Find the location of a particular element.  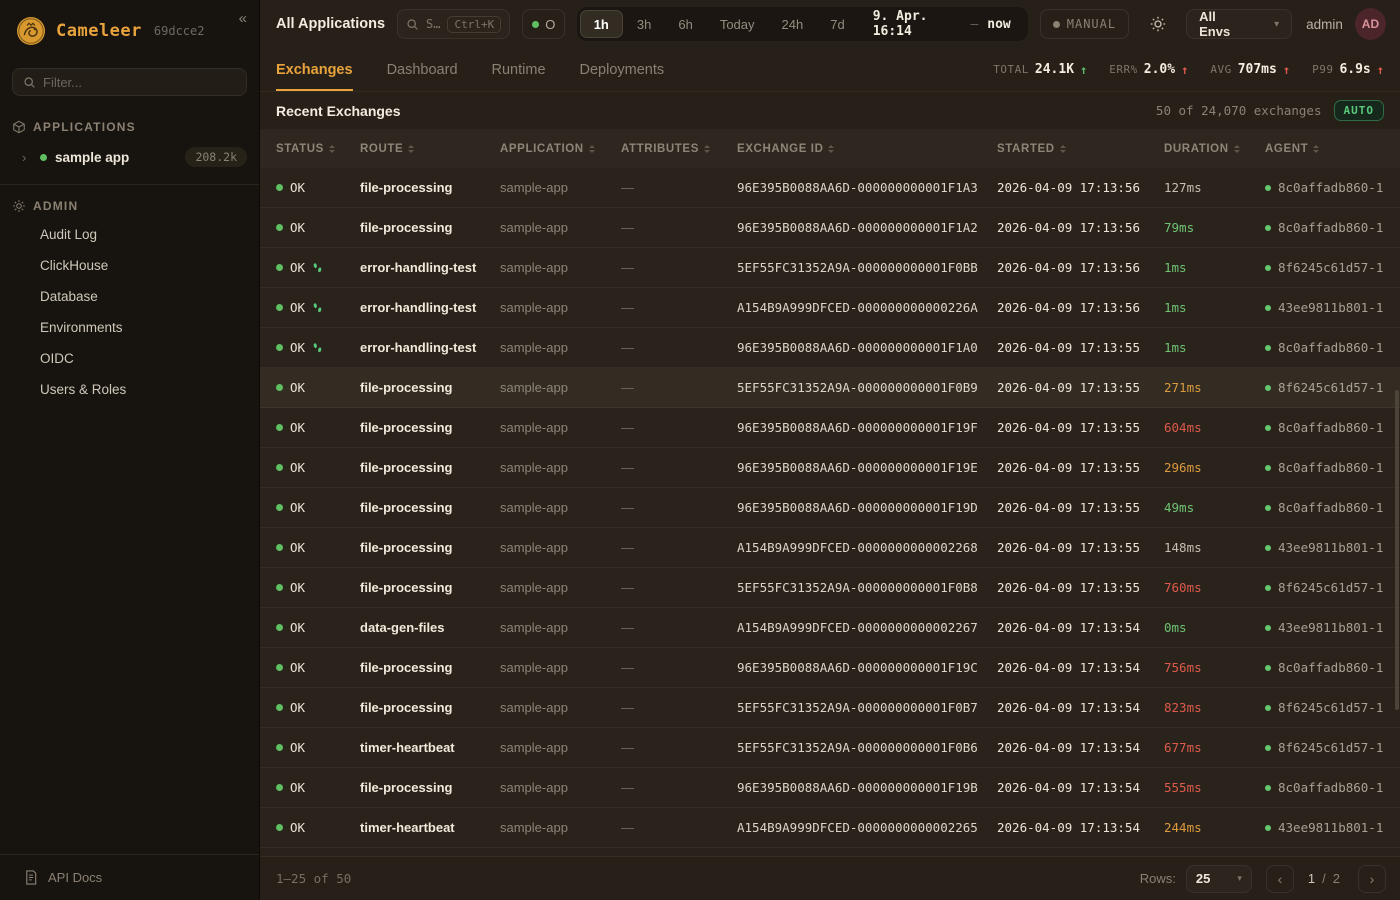

rows-per-page-select: 25 ▾ is located at coordinates (1218, 878).